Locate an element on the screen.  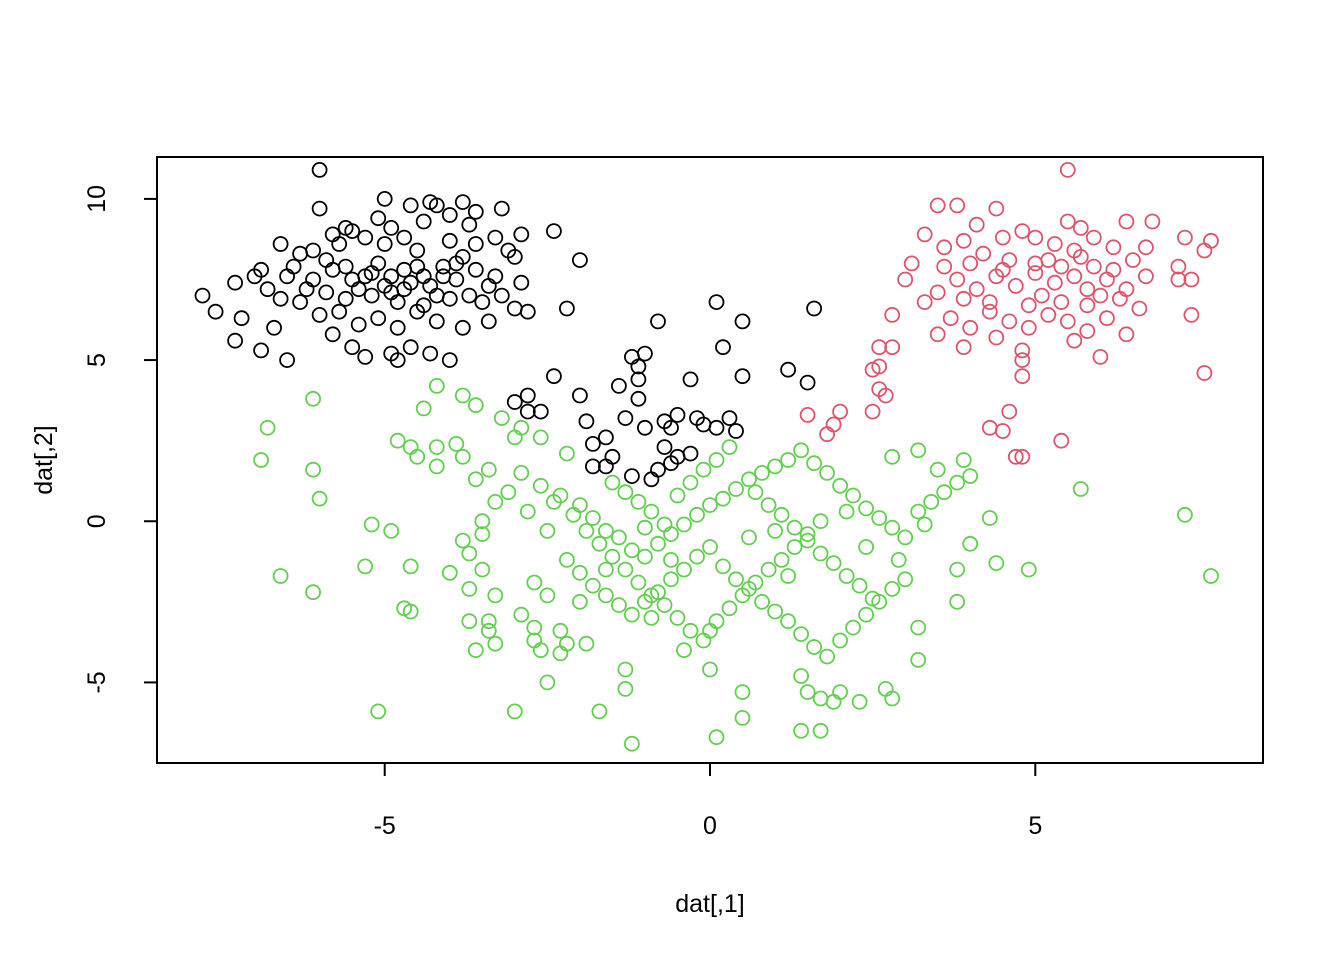
x-axis: -5 0 5 is located at coordinates (708, 801).